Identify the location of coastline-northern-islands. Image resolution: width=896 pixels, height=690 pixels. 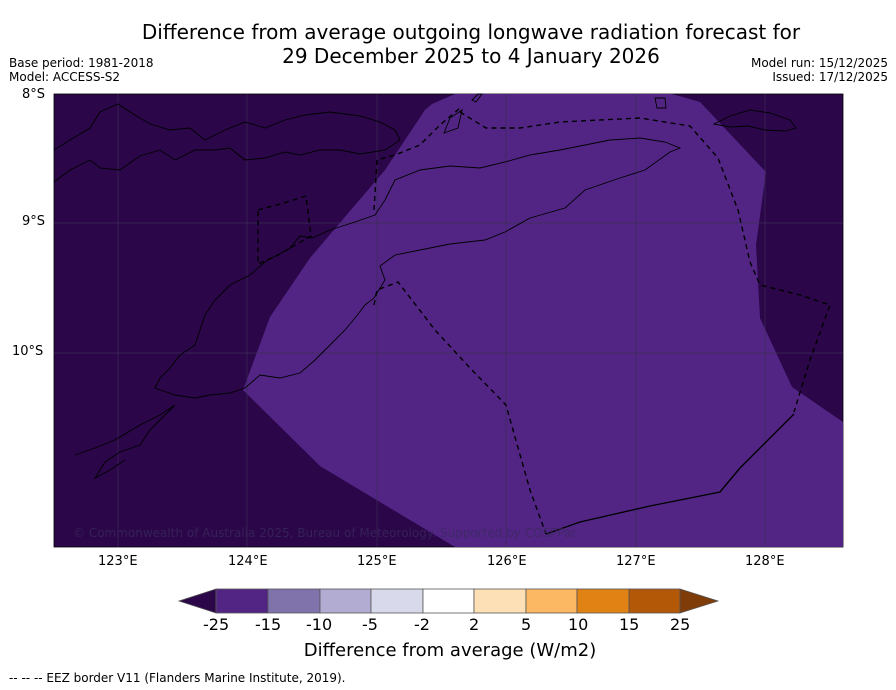
(227, 143).